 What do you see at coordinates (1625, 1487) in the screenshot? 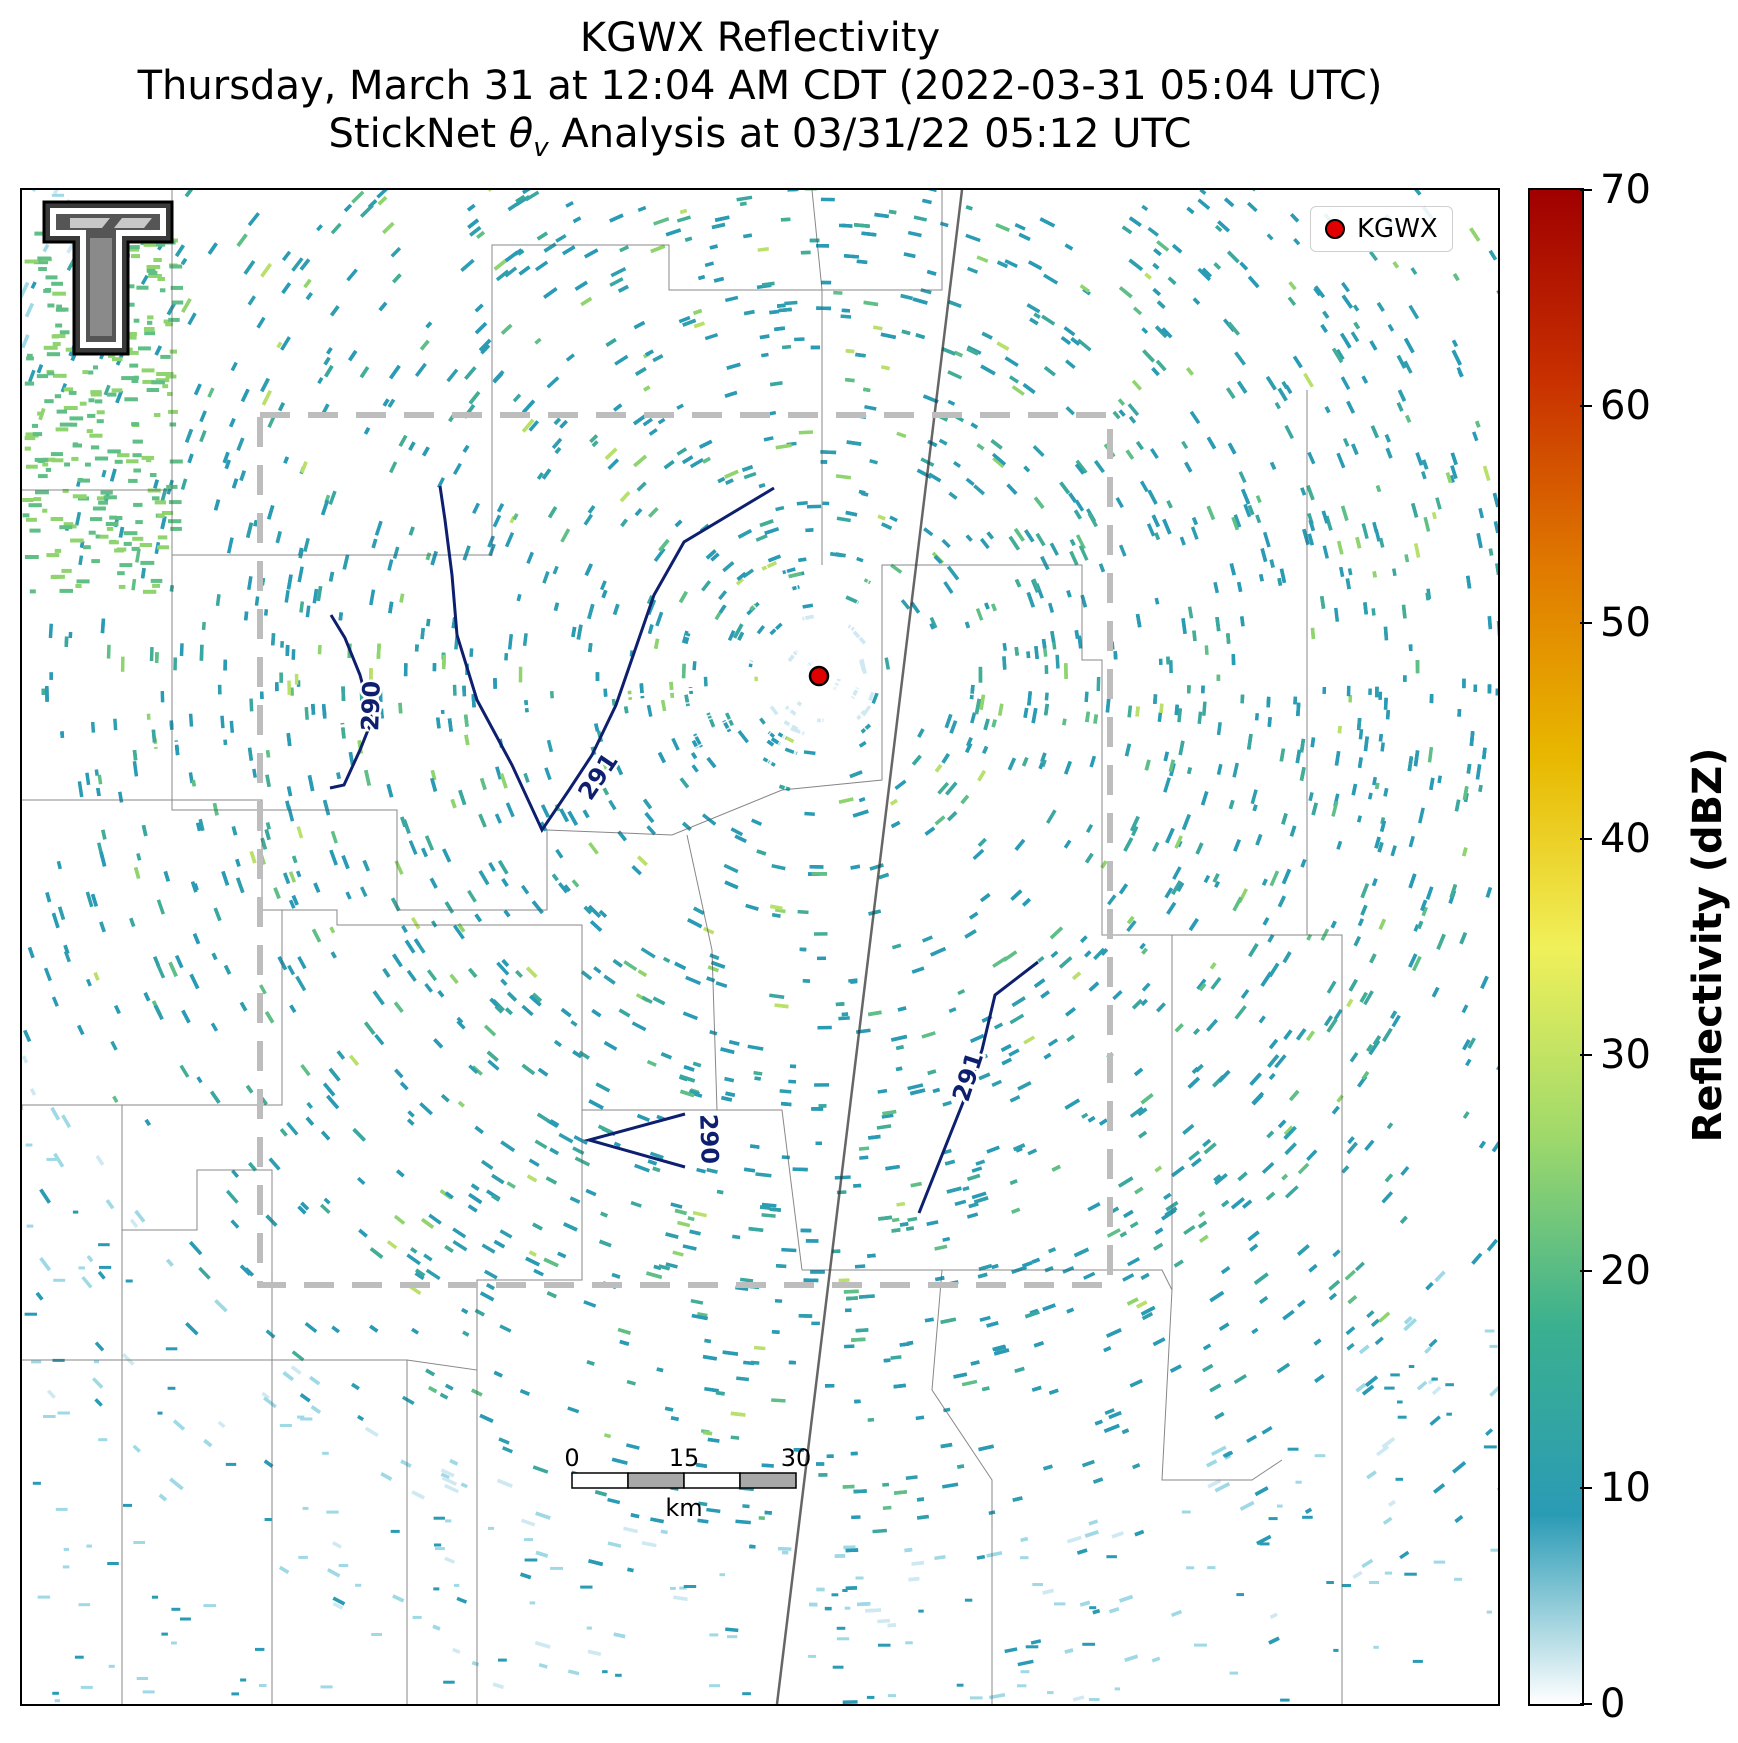
I see `colorbar-tick-label: 10` at bounding box center [1625, 1487].